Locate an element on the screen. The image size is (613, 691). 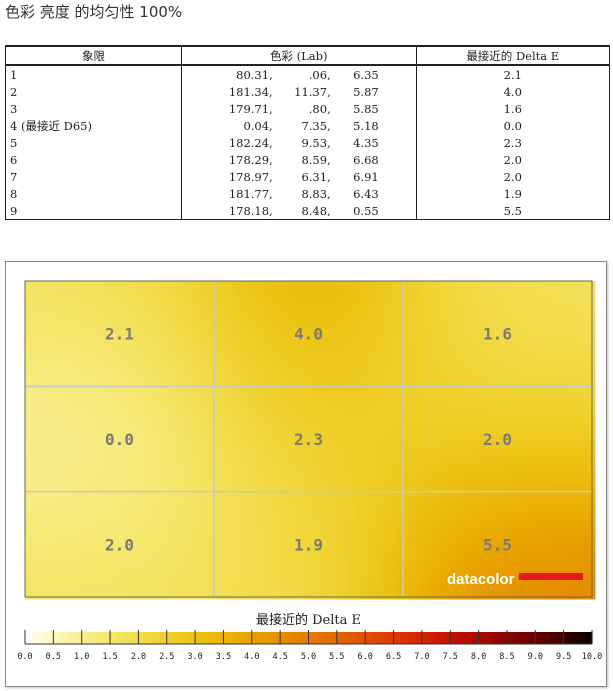
header-quadrant: 象限 is located at coordinates (93, 55).